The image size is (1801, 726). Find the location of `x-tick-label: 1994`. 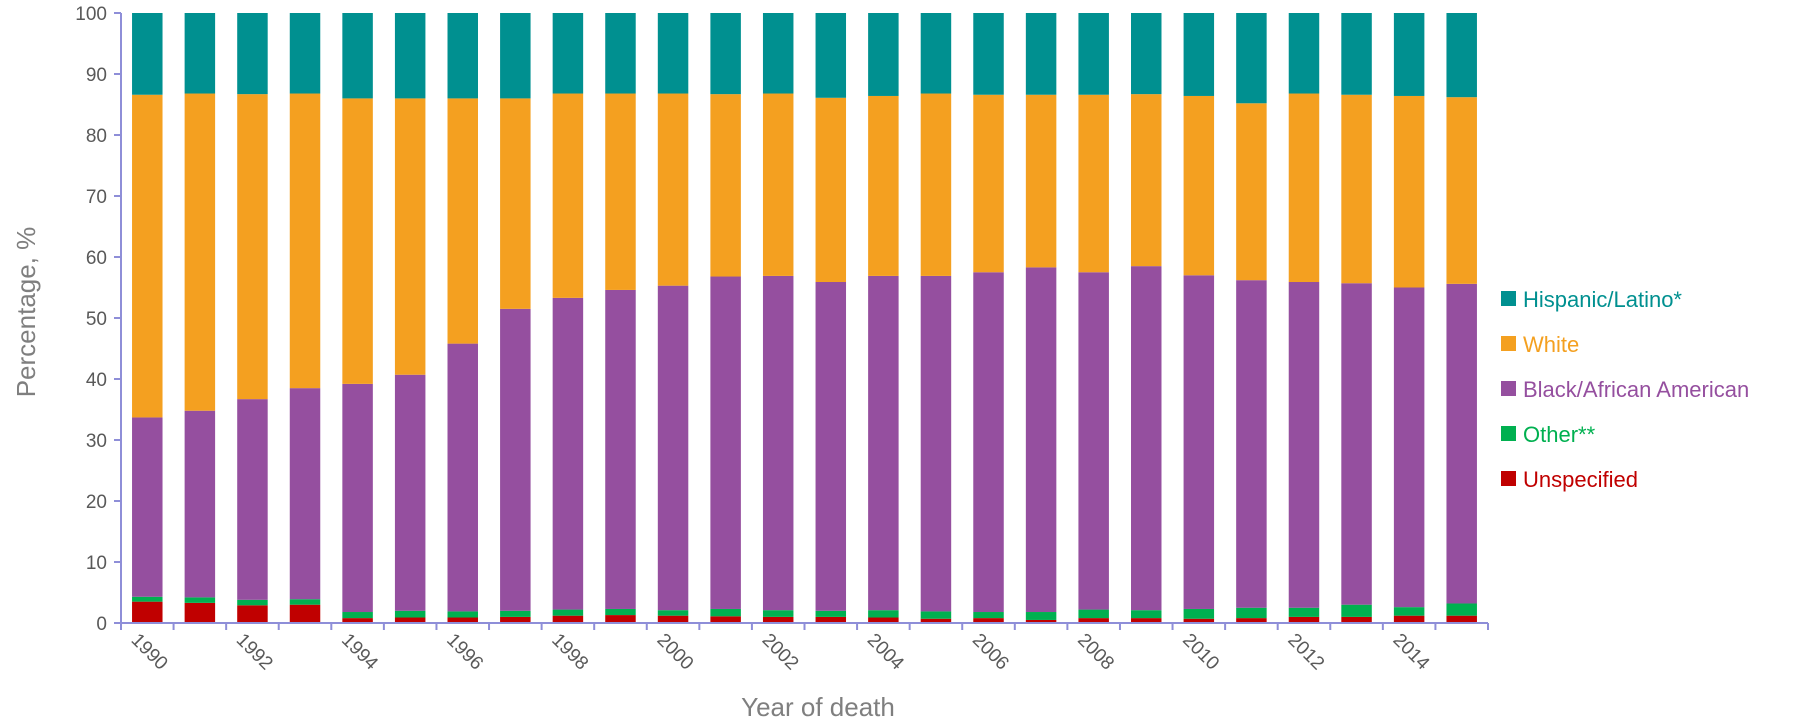

x-tick-label: 1994 is located at coordinates (359, 652).